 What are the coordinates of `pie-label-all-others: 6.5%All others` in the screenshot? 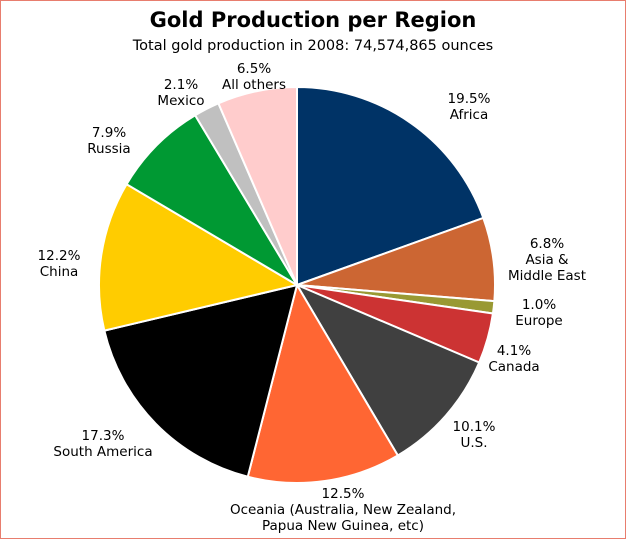 It's located at (254, 77).